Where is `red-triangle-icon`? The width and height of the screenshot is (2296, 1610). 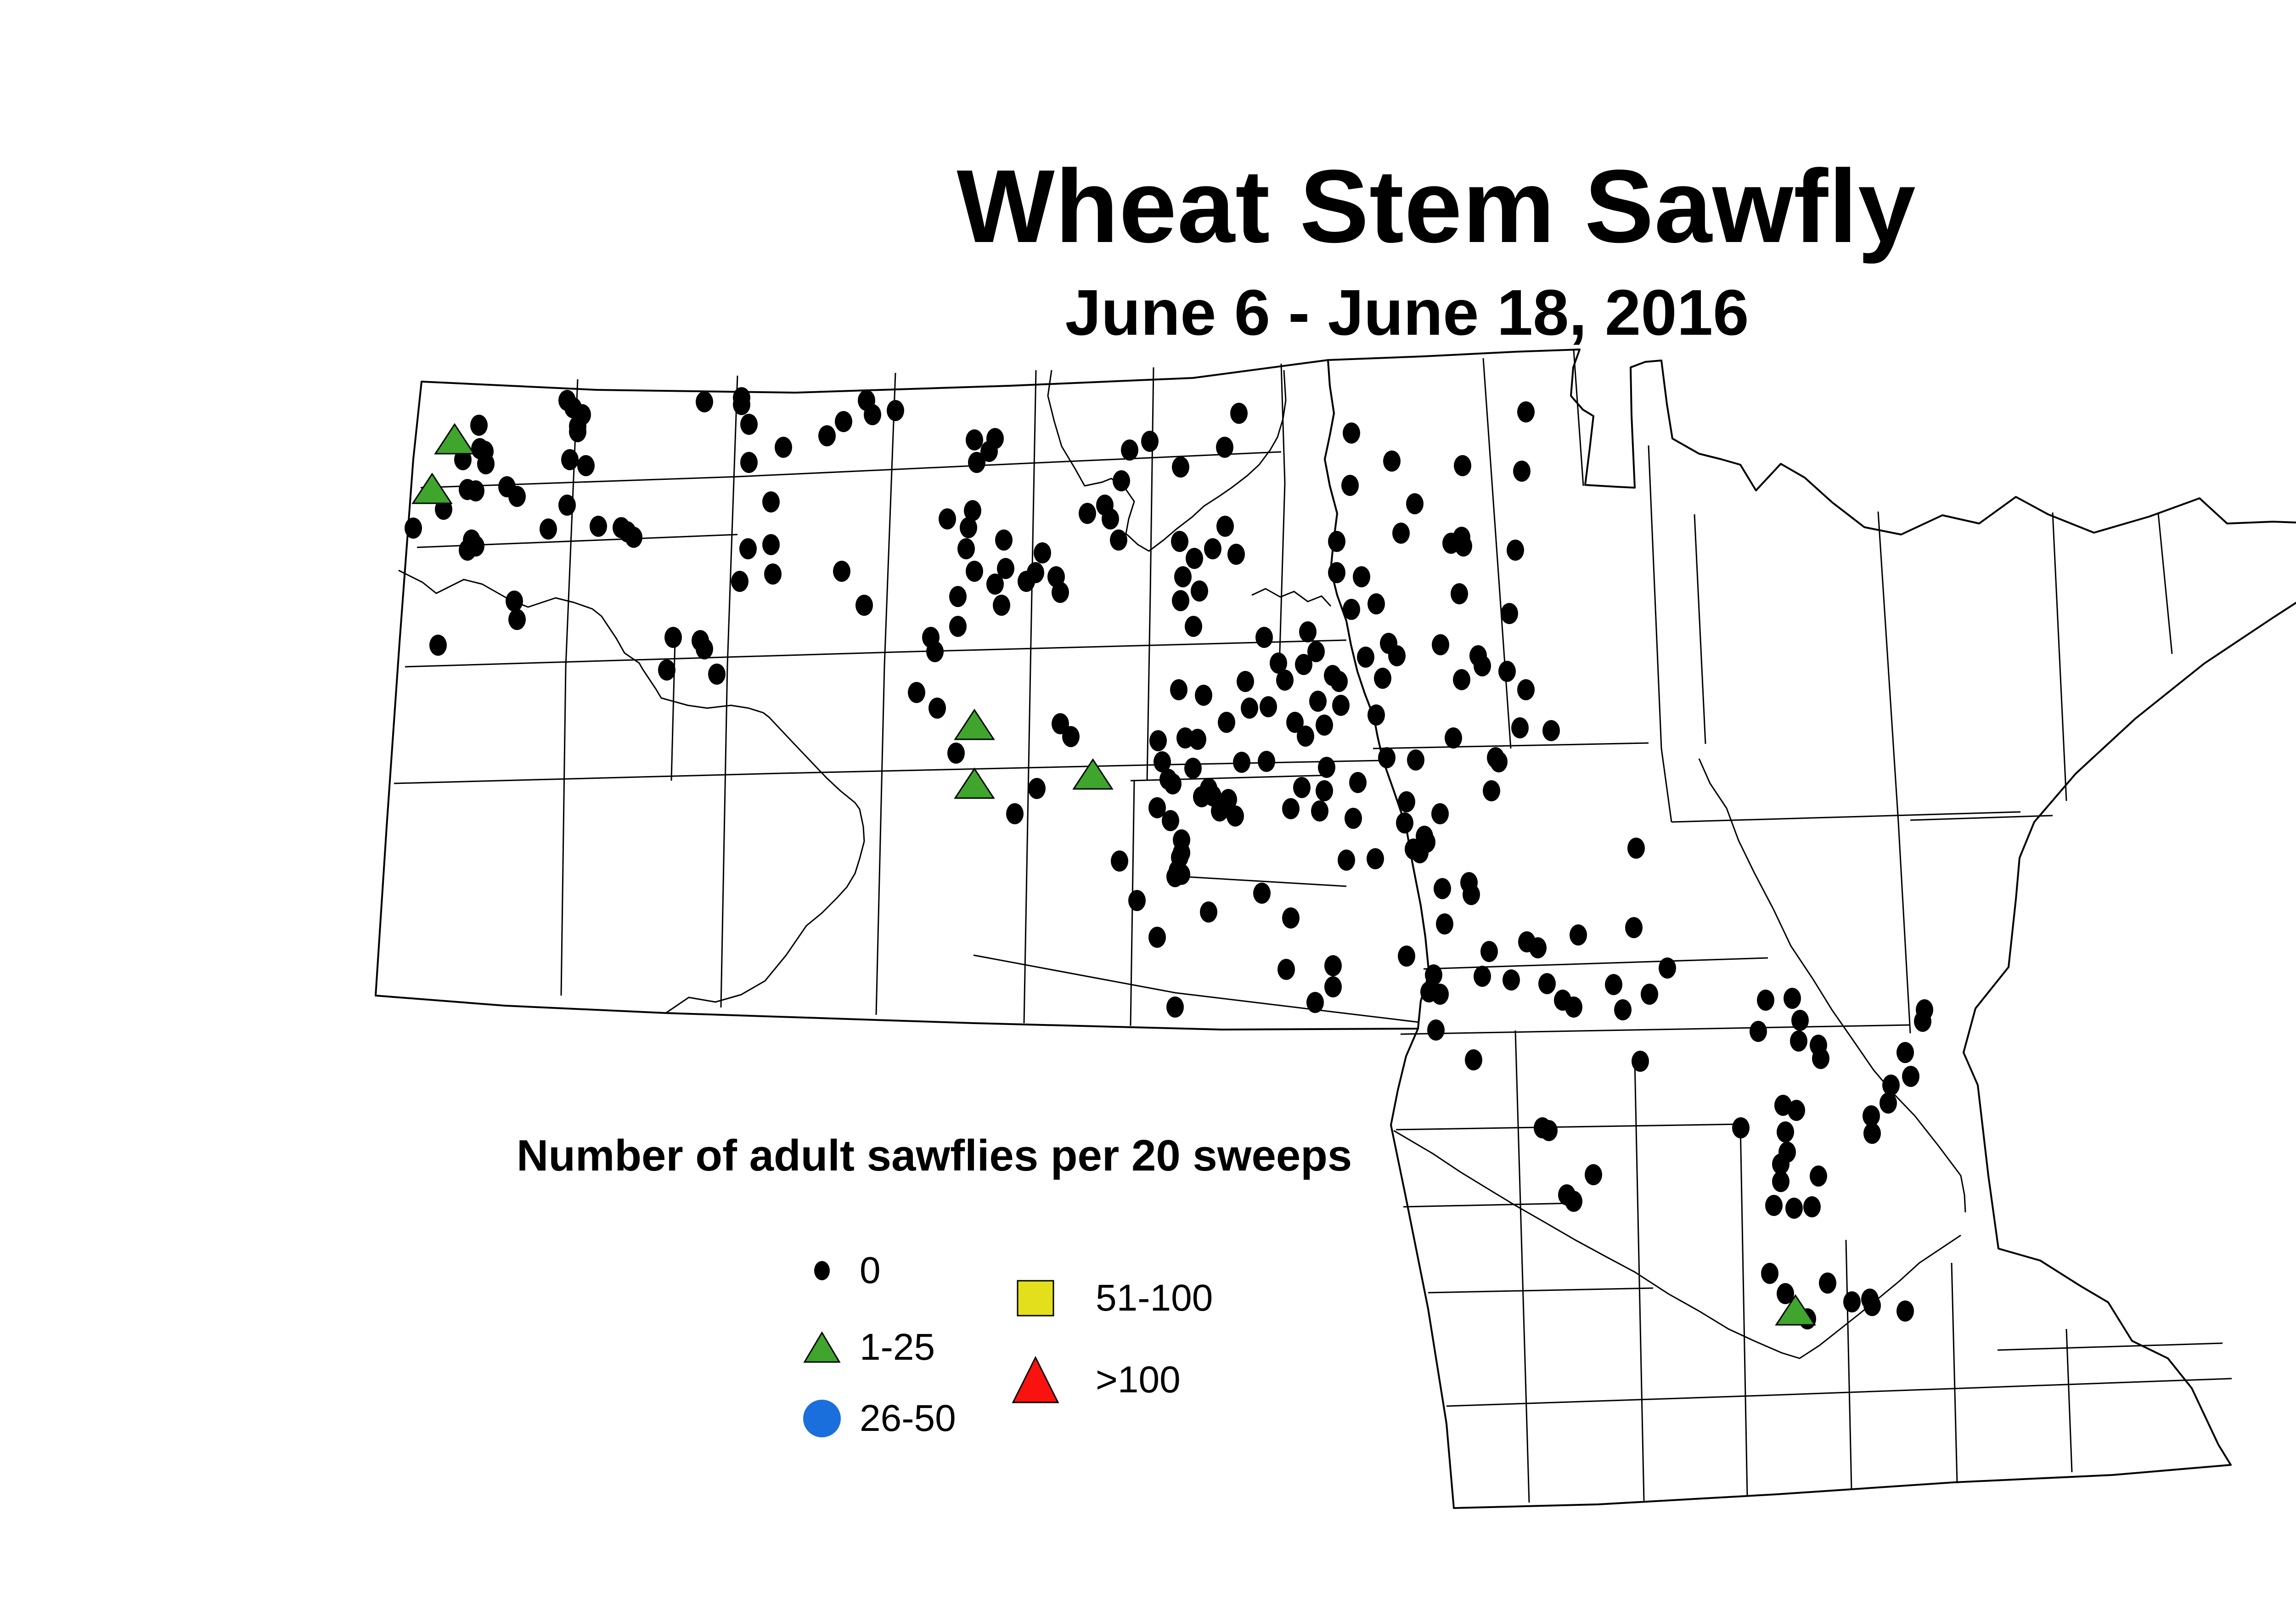
red-triangle-icon is located at coordinates (1036, 1380).